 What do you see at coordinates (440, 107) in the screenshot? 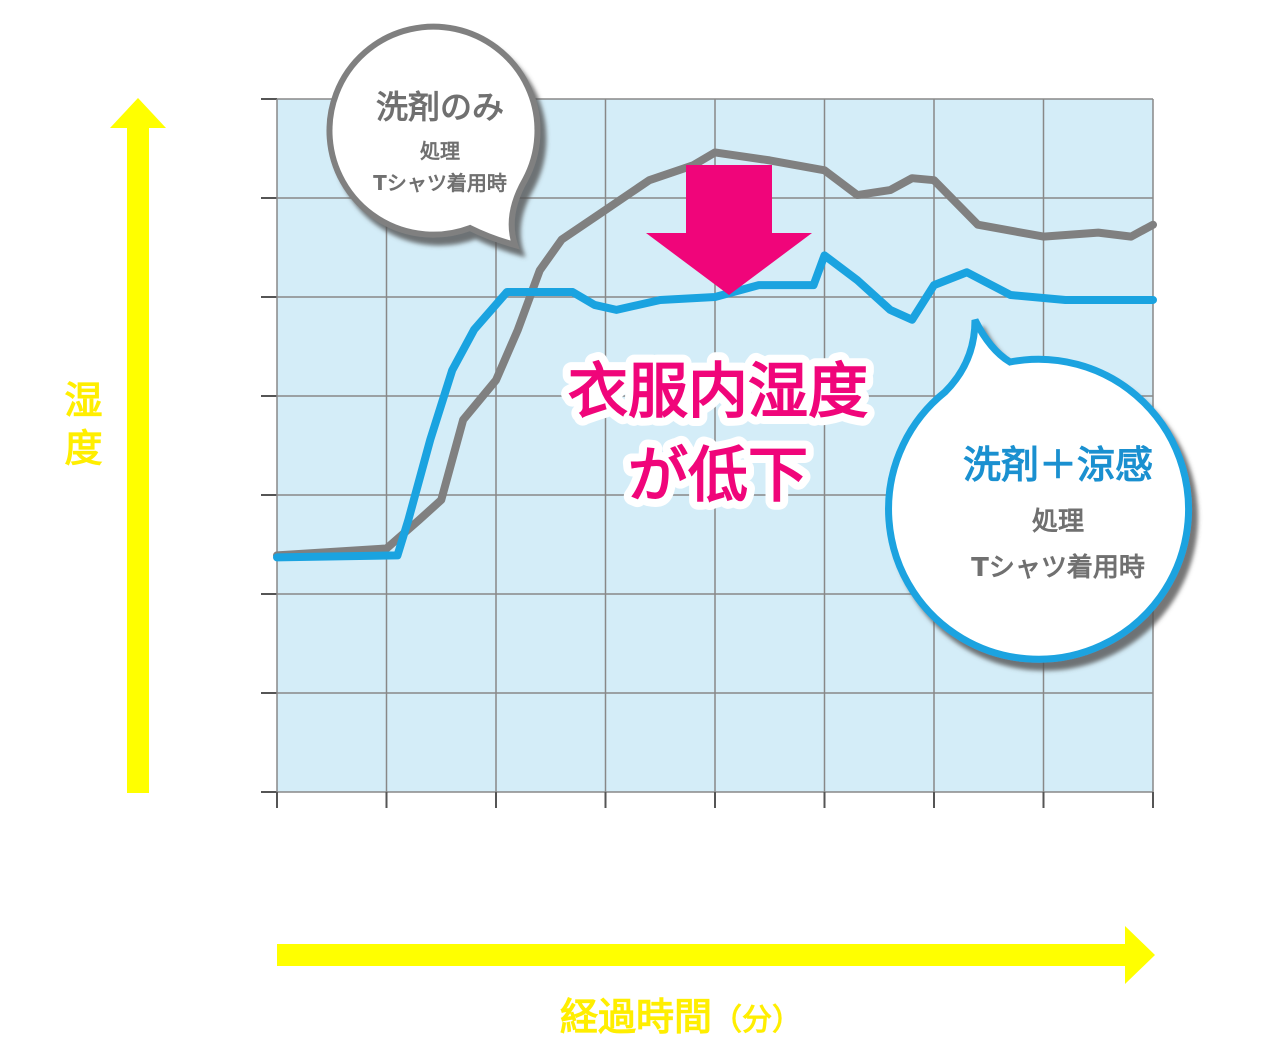
I see `bubble-title: 洗剤のみ` at bounding box center [440, 107].